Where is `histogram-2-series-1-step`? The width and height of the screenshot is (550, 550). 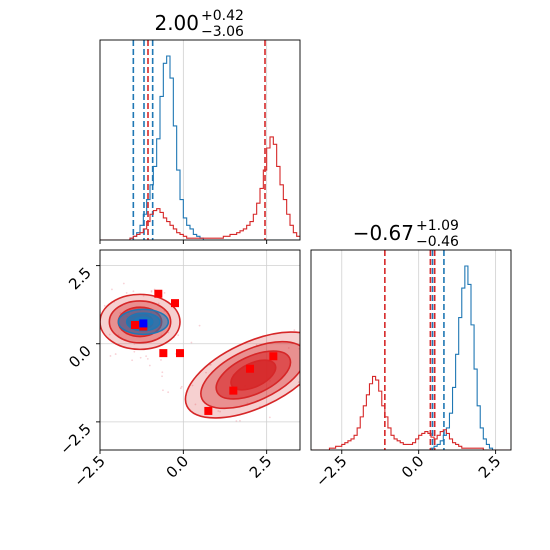
histogram-2-series-1-step is located at coordinates (411, 412).